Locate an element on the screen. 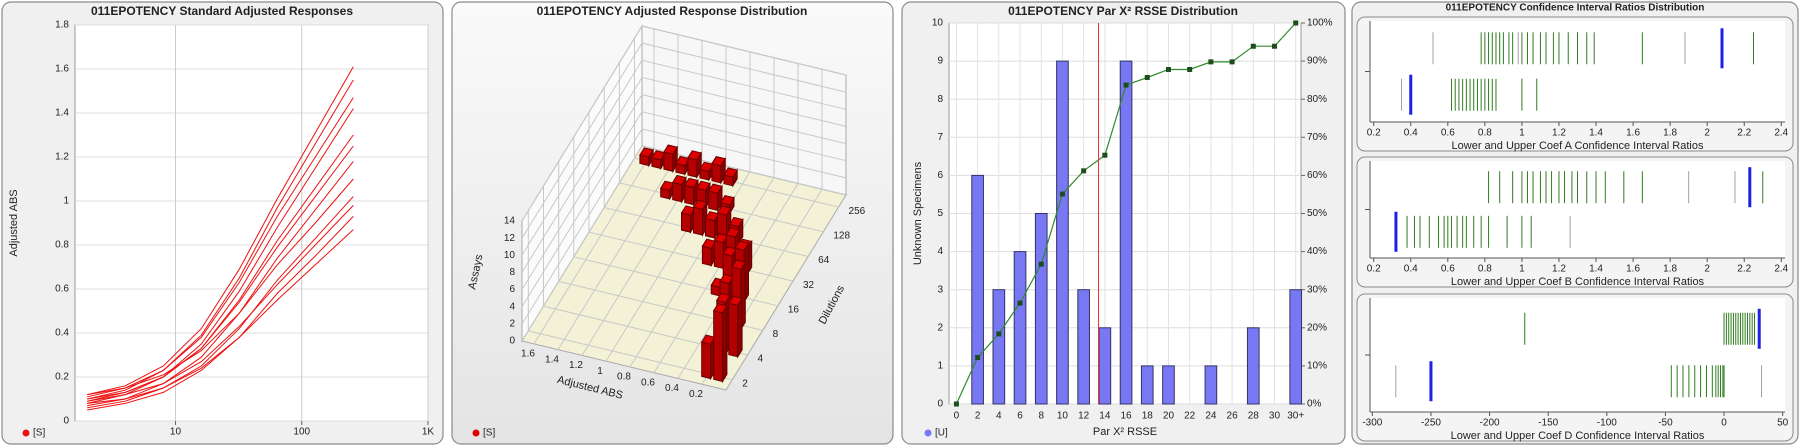 This screenshot has width=1800, height=448. x-tick-label: 30+ is located at coordinates (1295, 416).